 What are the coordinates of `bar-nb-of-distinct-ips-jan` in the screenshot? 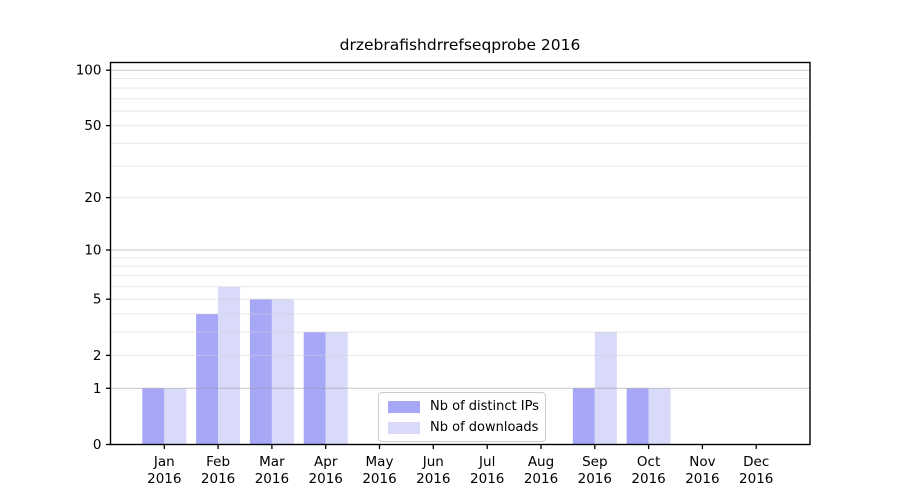 It's located at (153, 416).